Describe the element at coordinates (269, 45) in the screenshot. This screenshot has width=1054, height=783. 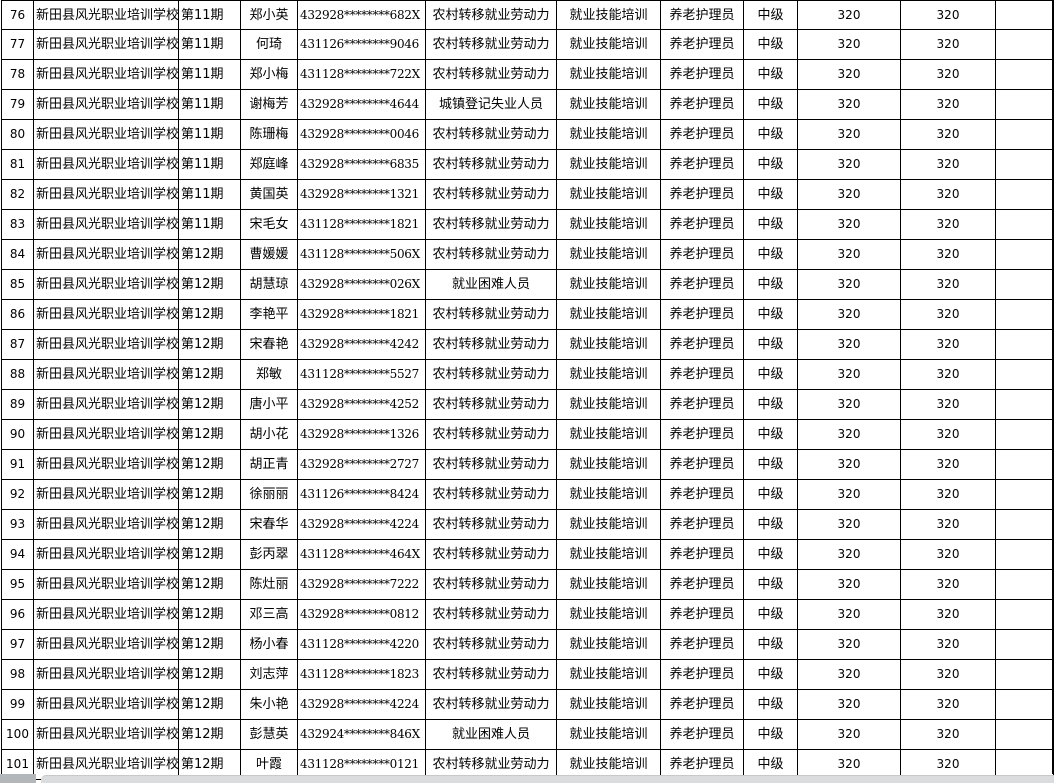
I see `cell-trainee-name: 何琦` at that location.